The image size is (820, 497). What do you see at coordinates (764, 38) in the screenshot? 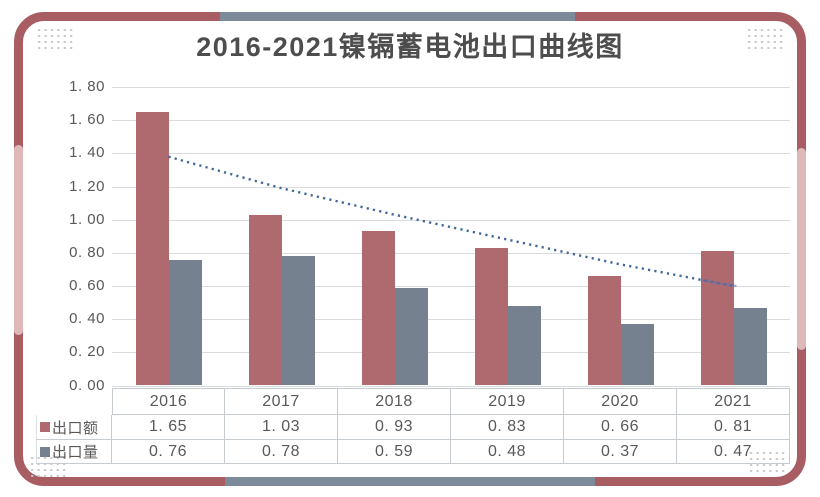
I see `dot-grid-decoration-top-right` at bounding box center [764, 38].